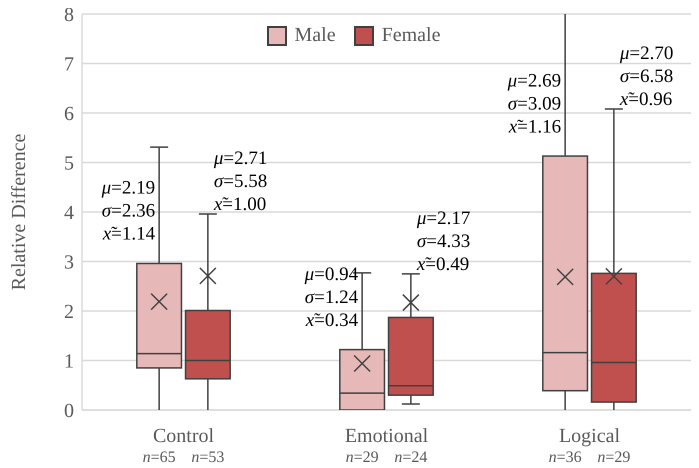 The height and width of the screenshot is (468, 699). I want to click on legend-label: Female, so click(411, 35).